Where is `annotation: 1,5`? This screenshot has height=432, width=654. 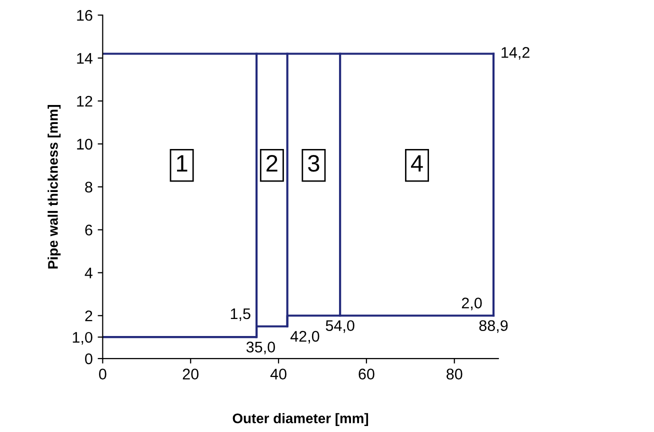 annotation: 1,5 is located at coordinates (240, 314).